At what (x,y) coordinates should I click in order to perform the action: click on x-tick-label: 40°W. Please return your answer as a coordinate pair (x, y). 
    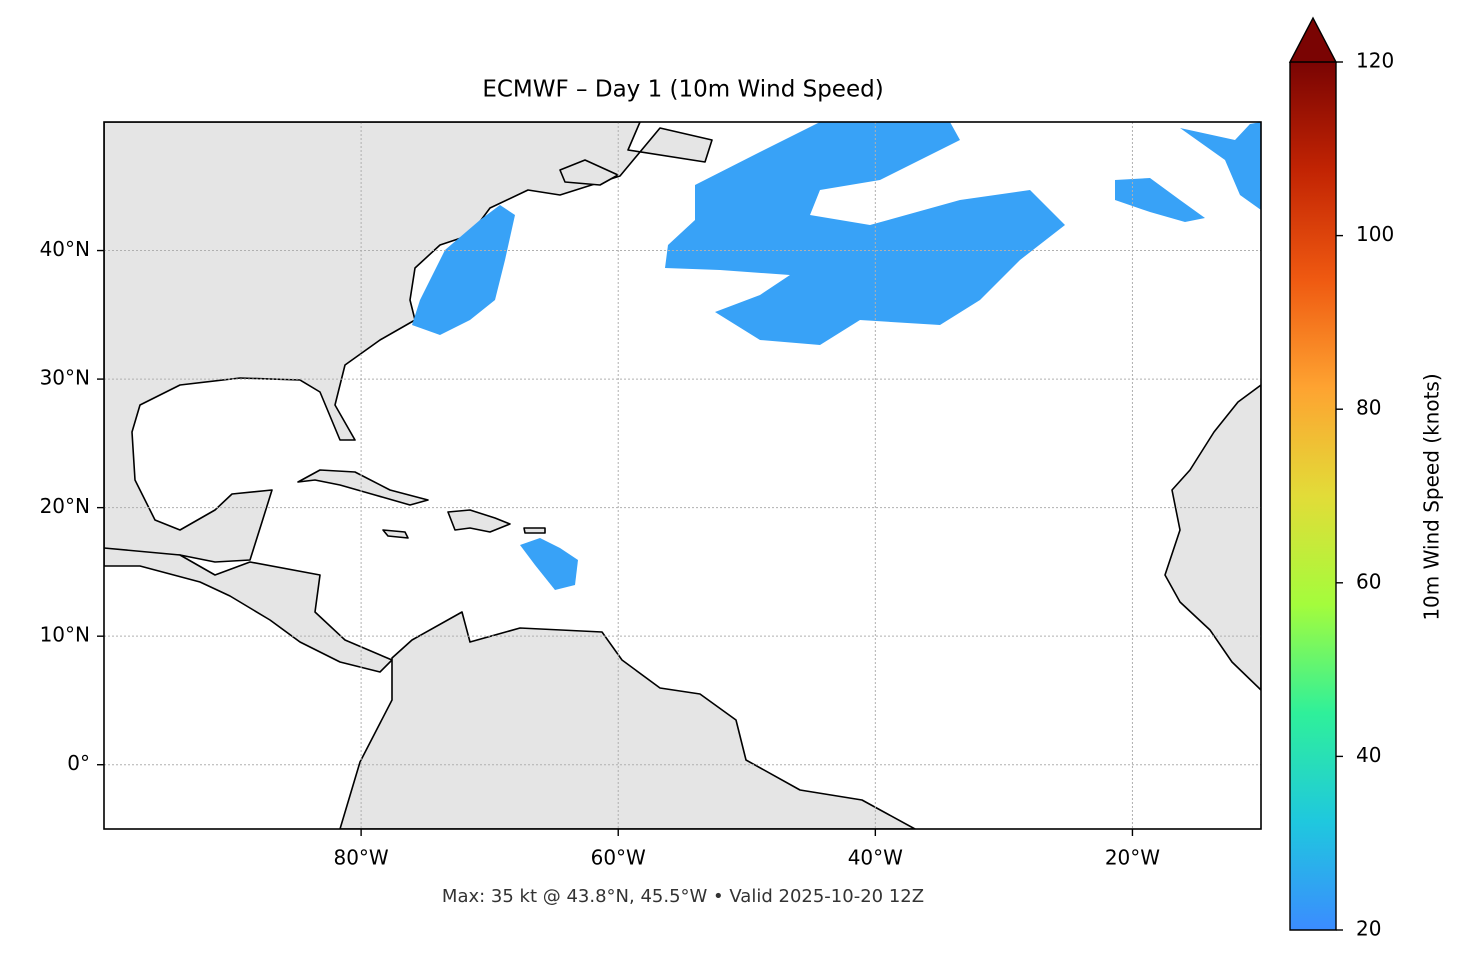
    Looking at the image, I should click on (875, 858).